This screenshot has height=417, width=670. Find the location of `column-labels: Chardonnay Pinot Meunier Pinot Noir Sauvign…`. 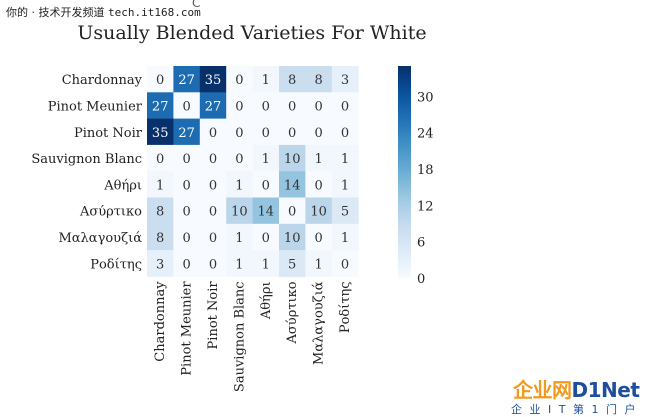

column-labels: Chardonnay Pinot Meunier Pinot Noir Sauvign… is located at coordinates (253, 336).